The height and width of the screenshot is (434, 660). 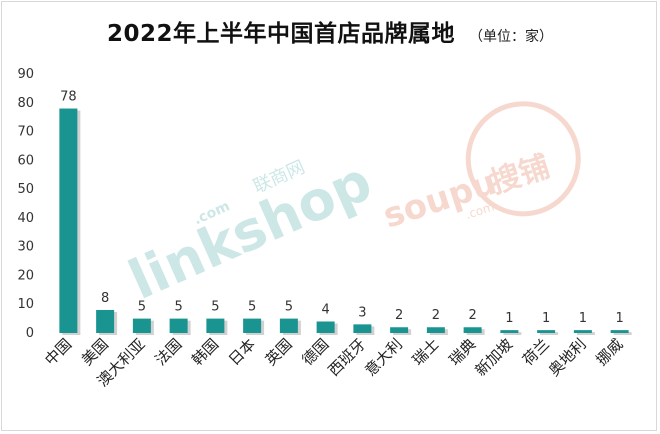 I want to click on x-tick-label: 西班牙, so click(x=347, y=357).